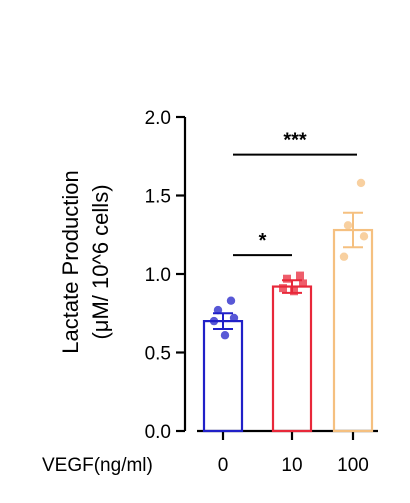  What do you see at coordinates (287, 452) in the screenshot?
I see `x-axis: 0 10 100` at bounding box center [287, 452].